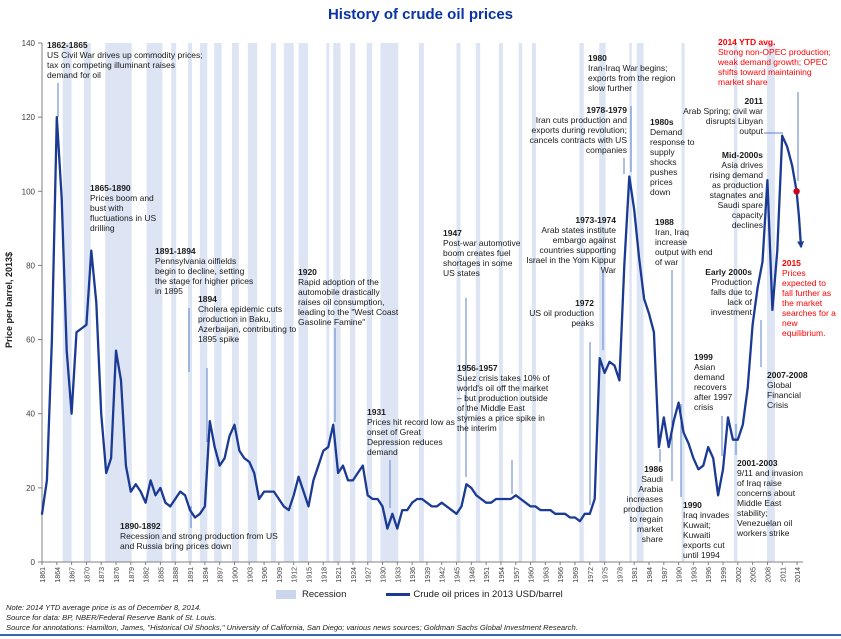  What do you see at coordinates (30, 265) in the screenshot?
I see `y-tick-label: 80` at bounding box center [30, 265].